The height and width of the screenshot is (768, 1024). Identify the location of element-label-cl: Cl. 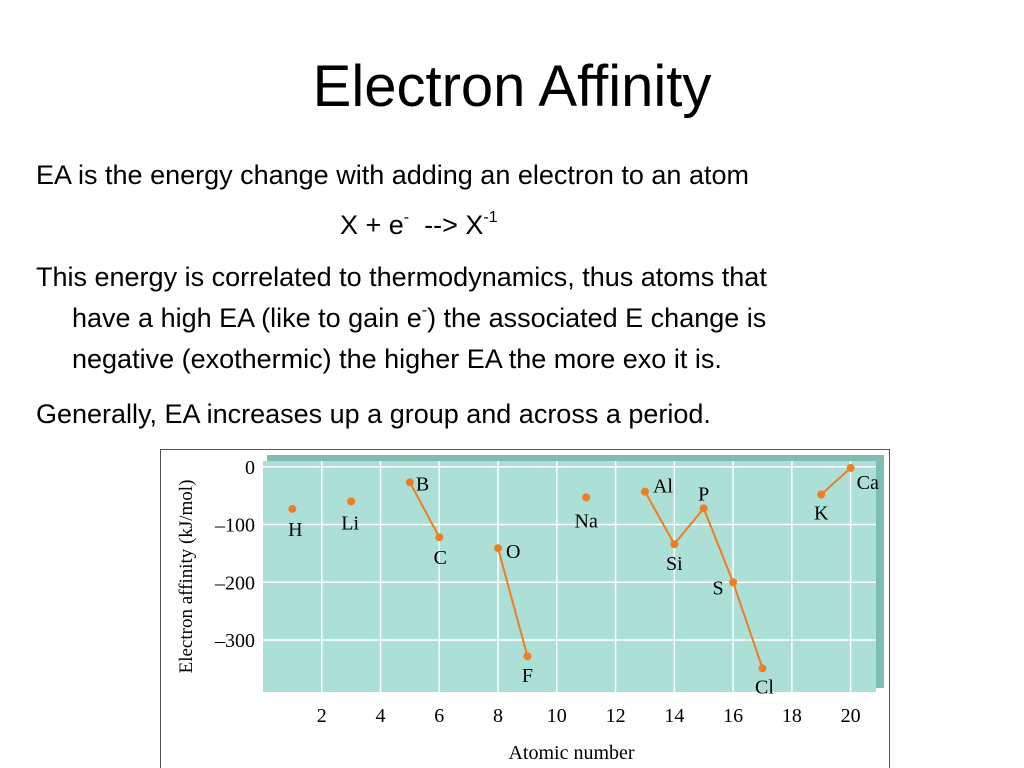
(764, 687).